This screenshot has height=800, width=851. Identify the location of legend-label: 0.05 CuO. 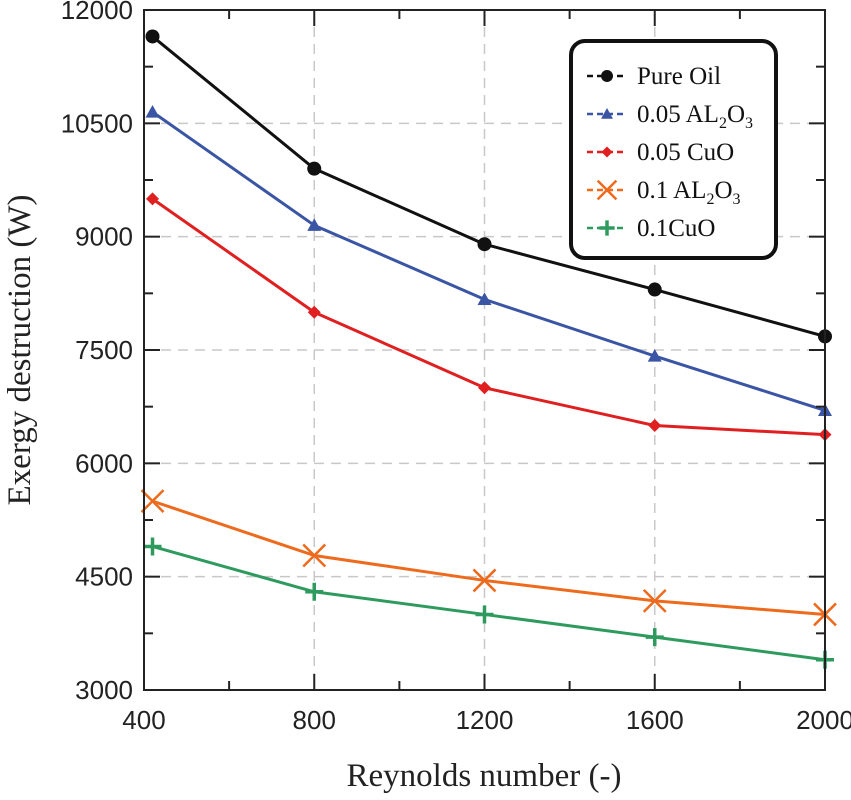
(685, 152).